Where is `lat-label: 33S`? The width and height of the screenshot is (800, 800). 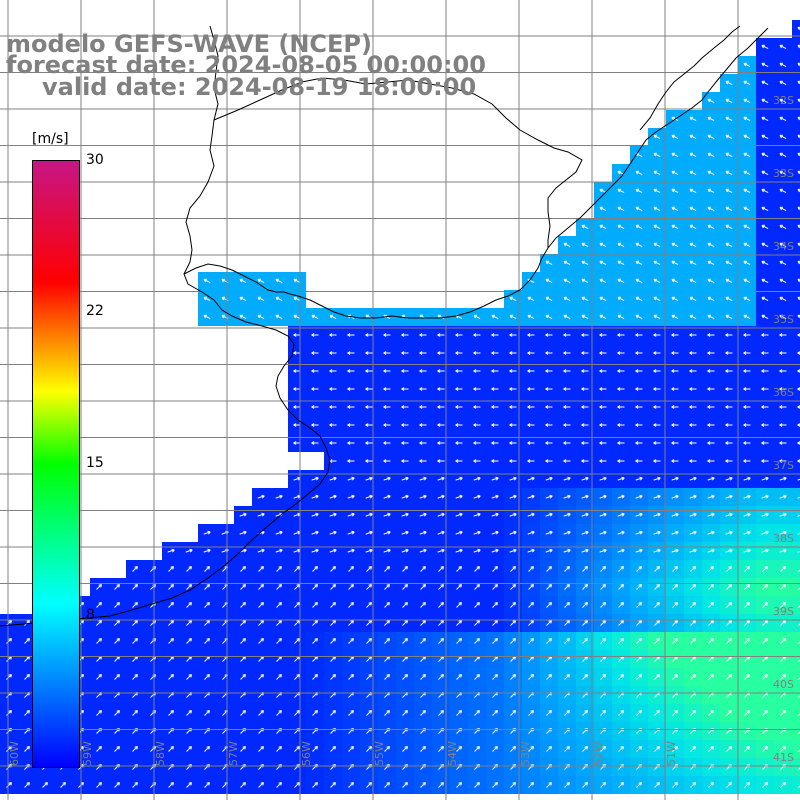 lat-label: 33S is located at coordinates (783, 173).